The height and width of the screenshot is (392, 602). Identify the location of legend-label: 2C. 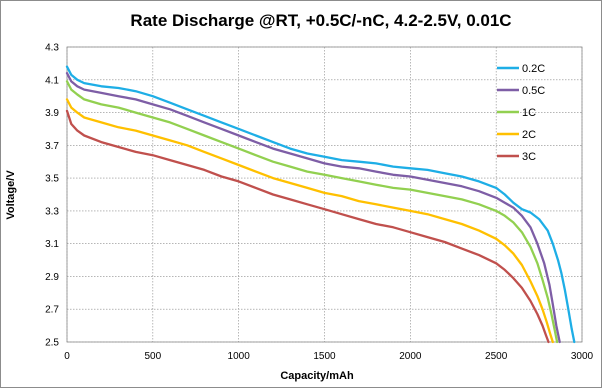
(529, 135).